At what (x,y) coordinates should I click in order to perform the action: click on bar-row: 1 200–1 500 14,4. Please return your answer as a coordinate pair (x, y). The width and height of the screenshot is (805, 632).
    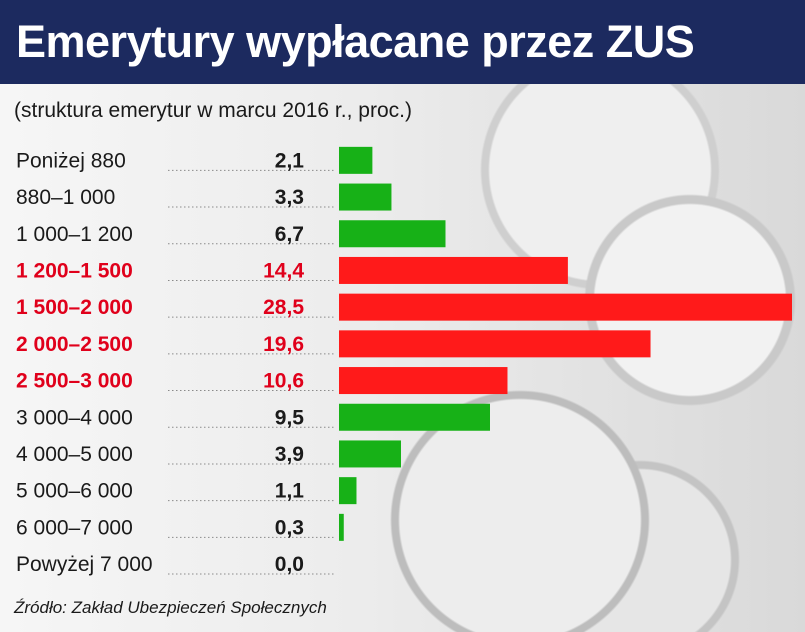
    Looking at the image, I should click on (292, 270).